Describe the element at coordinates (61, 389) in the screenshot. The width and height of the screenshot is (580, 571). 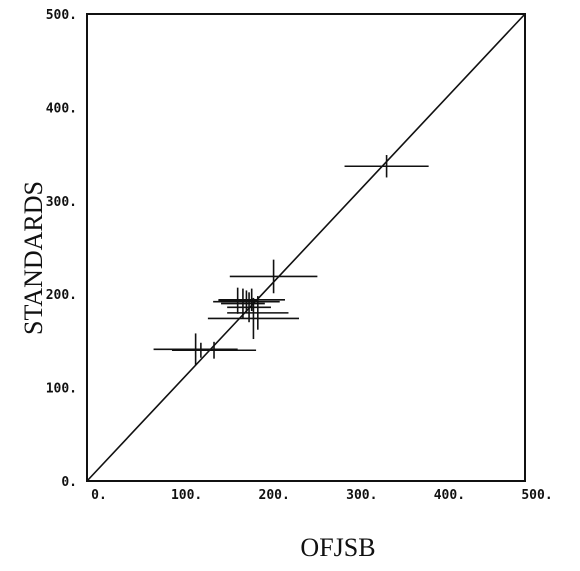
I see `y-tick-label: 100.` at that location.